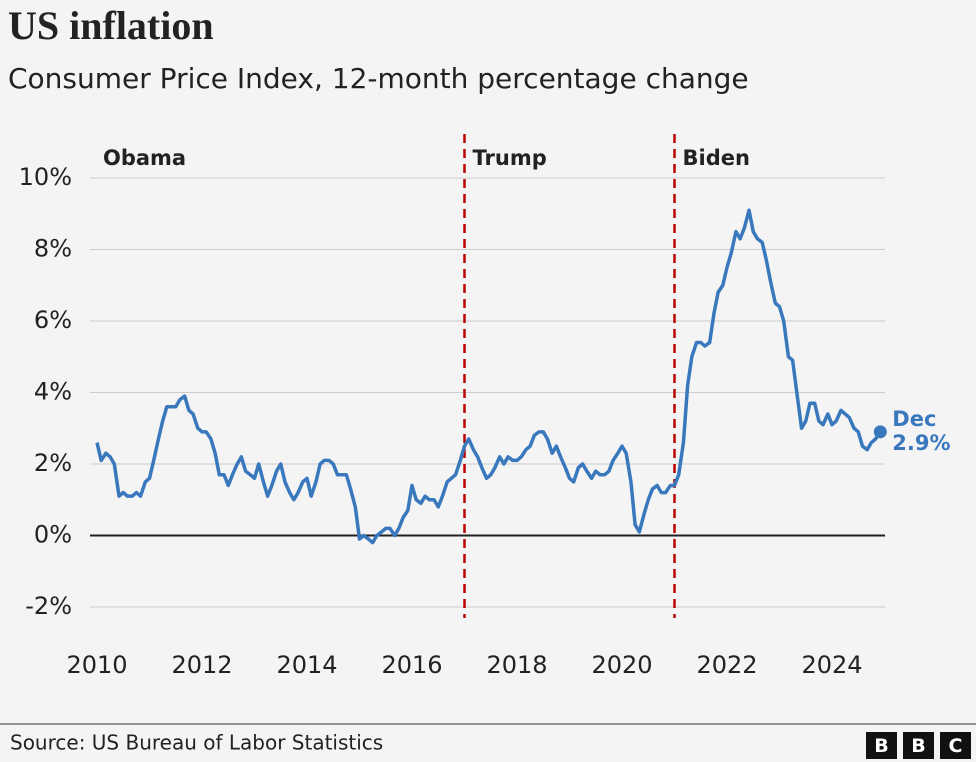  Describe the element at coordinates (831, 665) in the screenshot. I see `x-tick-label: 2024` at that location.